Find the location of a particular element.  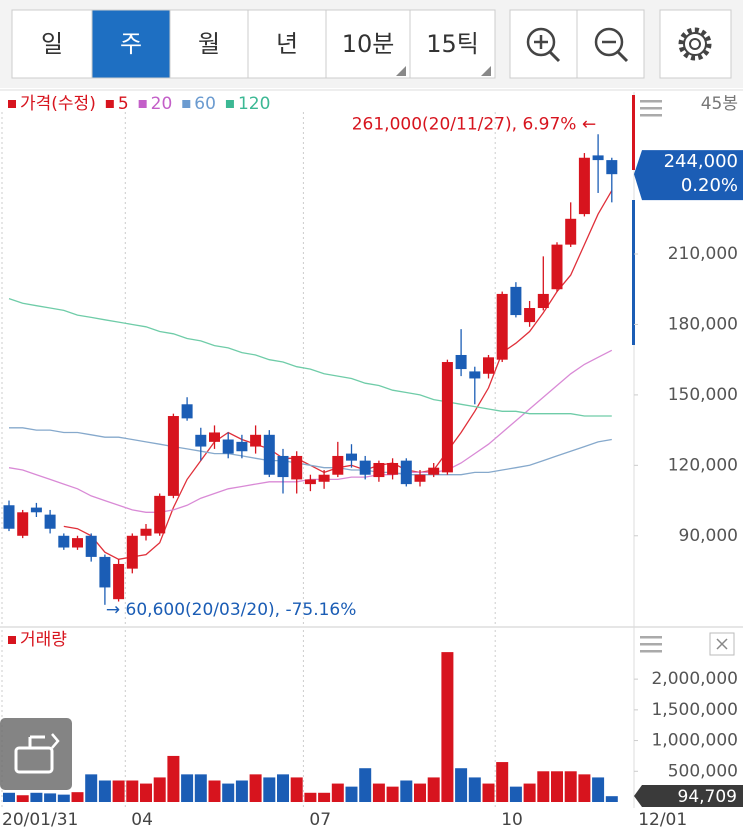

settings is located at coordinates (695, 44).